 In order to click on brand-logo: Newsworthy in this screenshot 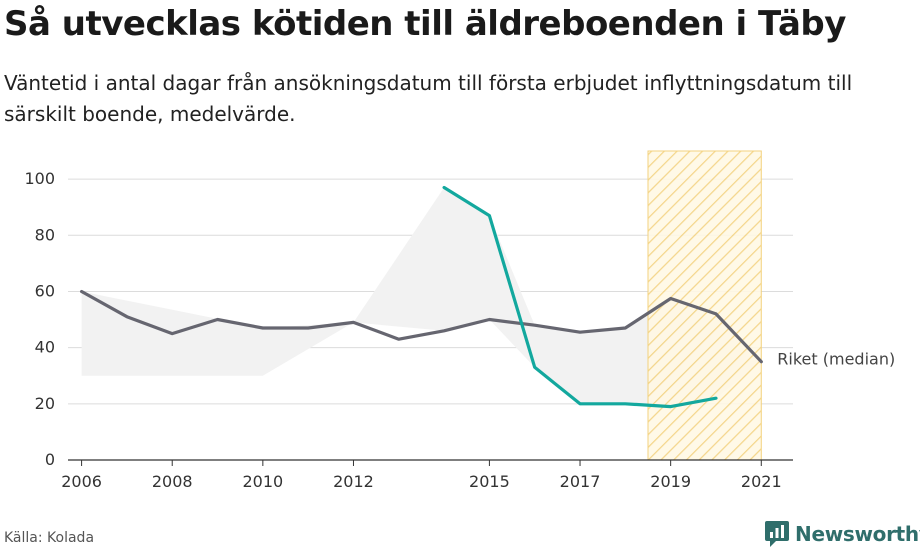, I will do `click(842, 534)`.